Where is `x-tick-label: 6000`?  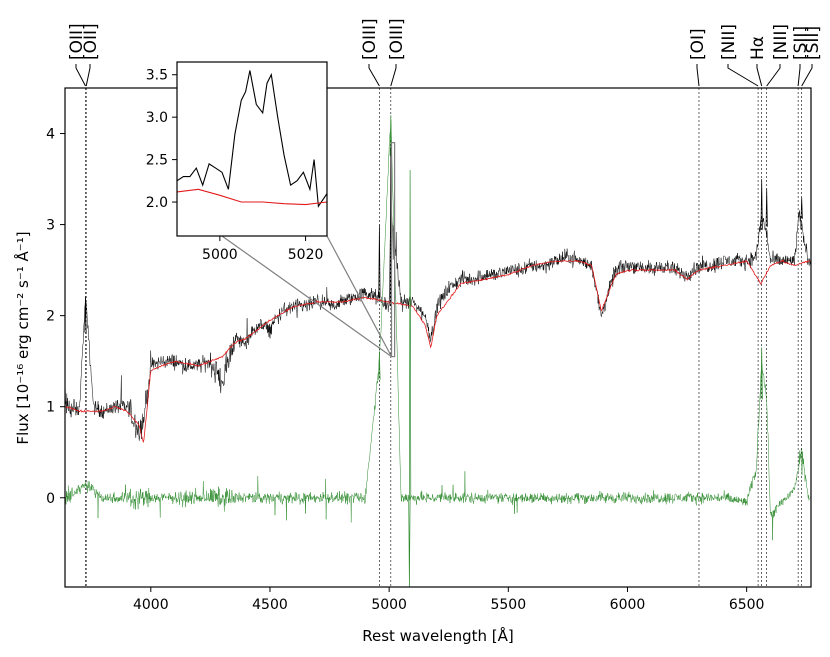 x-tick-label: 6000 is located at coordinates (628, 605).